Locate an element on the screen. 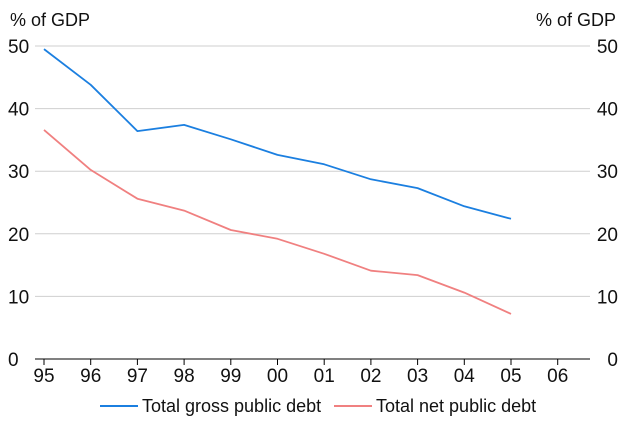 This screenshot has width=626, height=426. legend-label-net: Total net public debt is located at coordinates (456, 406).